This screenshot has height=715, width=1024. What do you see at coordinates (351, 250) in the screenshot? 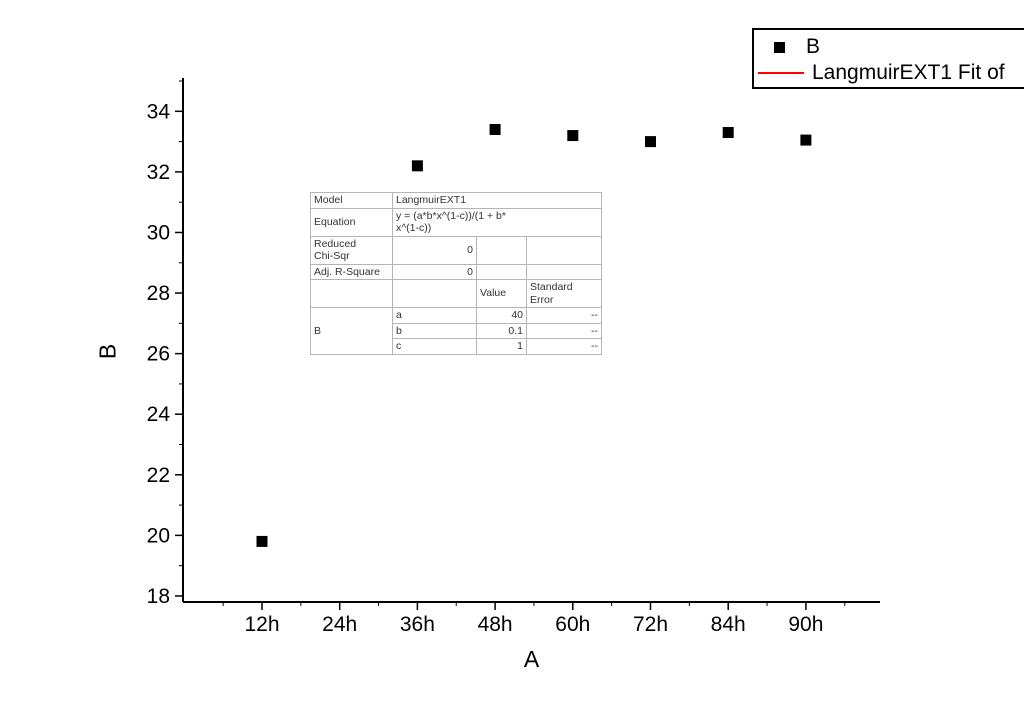
I see `chisqr-label: Reduced Chi-Sqr` at bounding box center [351, 250].